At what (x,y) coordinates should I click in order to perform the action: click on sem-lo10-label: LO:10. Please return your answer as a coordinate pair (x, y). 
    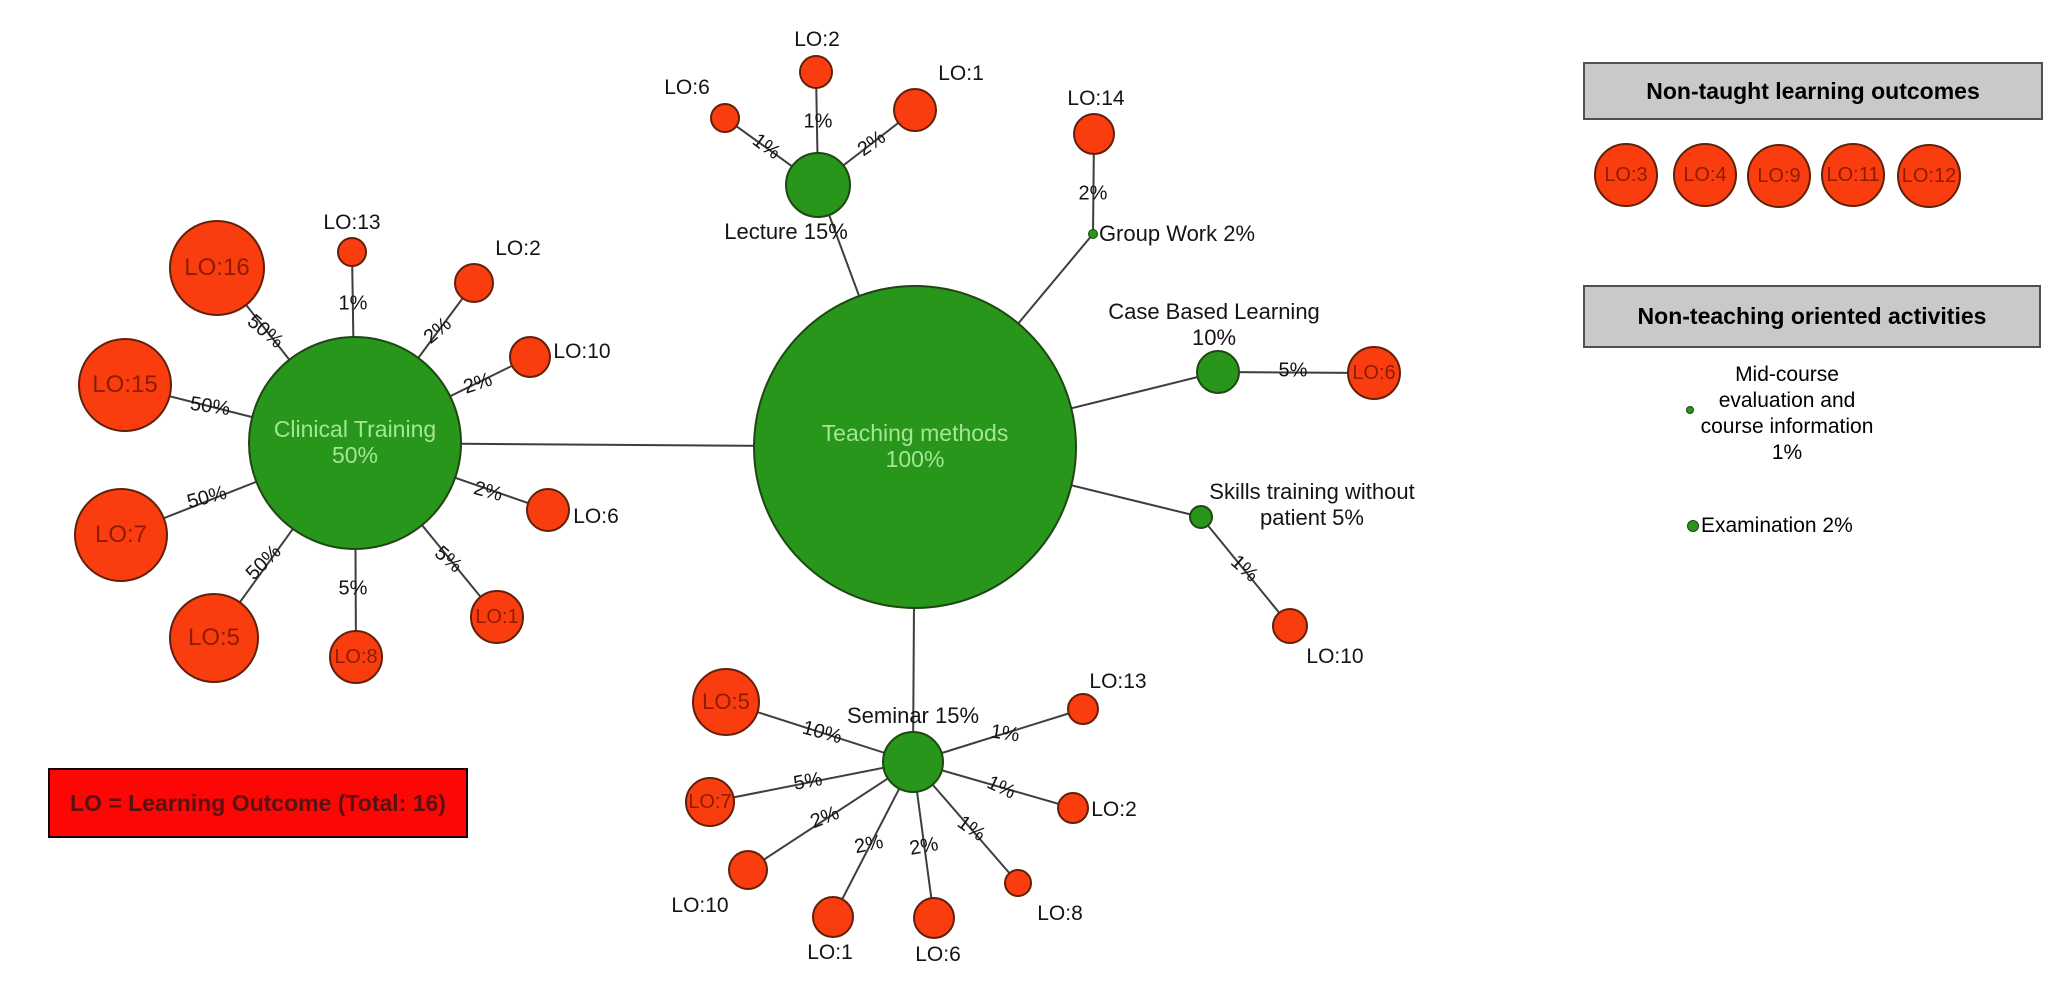
    Looking at the image, I should click on (700, 905).